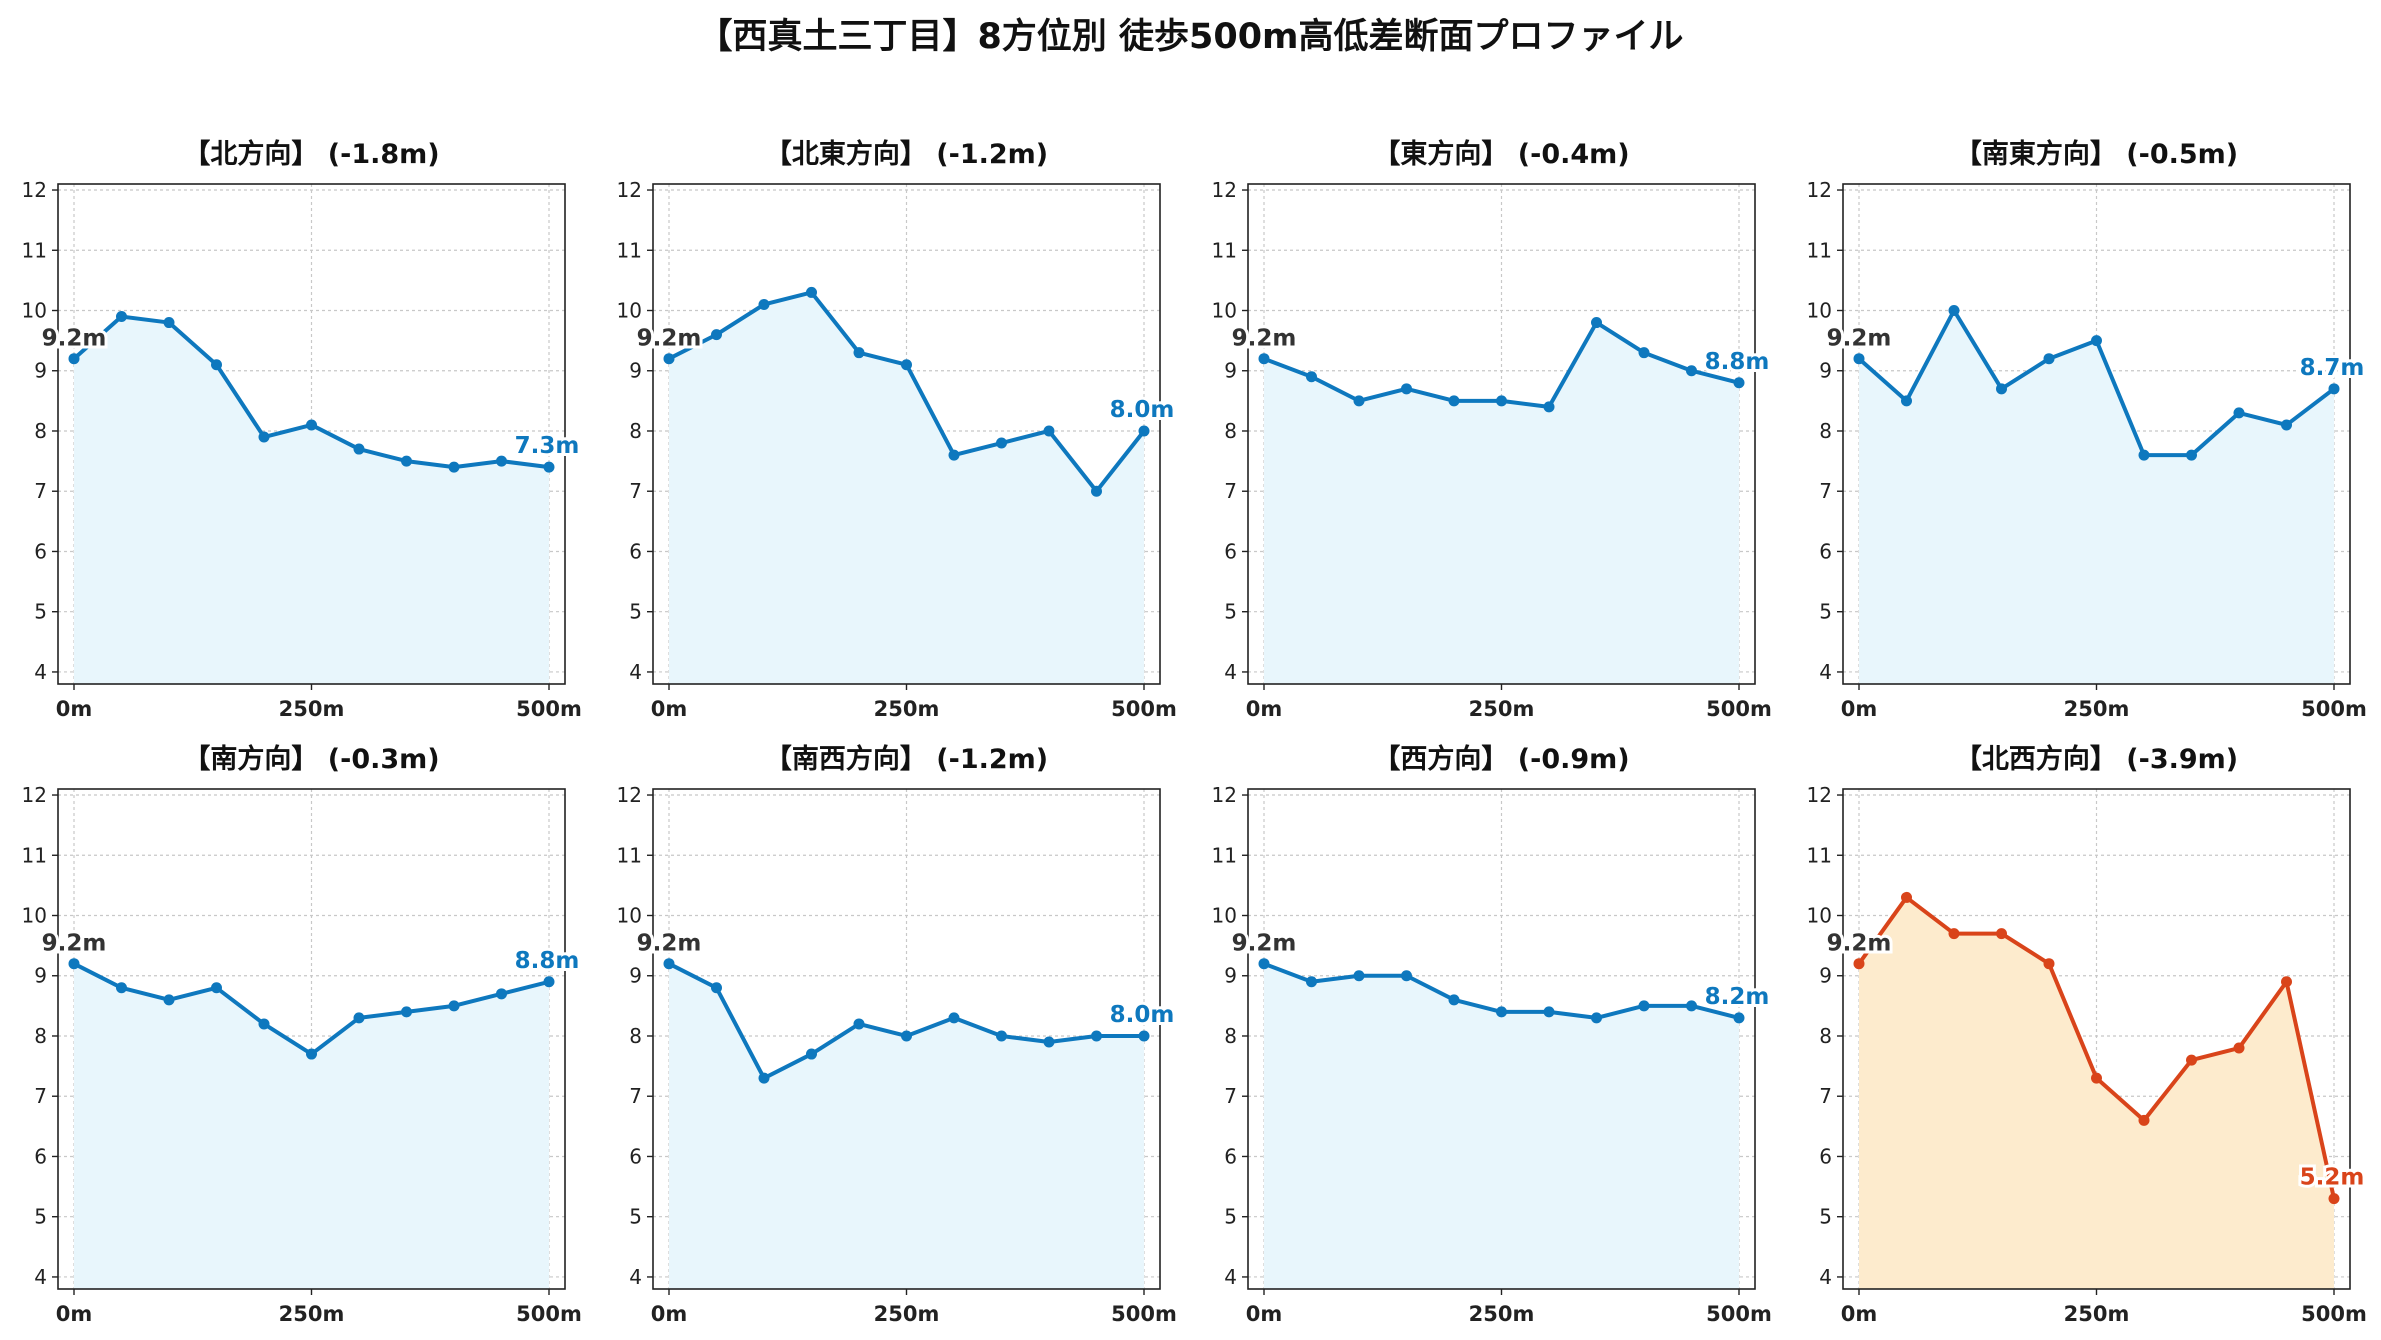 This screenshot has width=2381, height=1340. What do you see at coordinates (1737, 997) in the screenshot?
I see `end-elevation-label: 8.2m` at bounding box center [1737, 997].